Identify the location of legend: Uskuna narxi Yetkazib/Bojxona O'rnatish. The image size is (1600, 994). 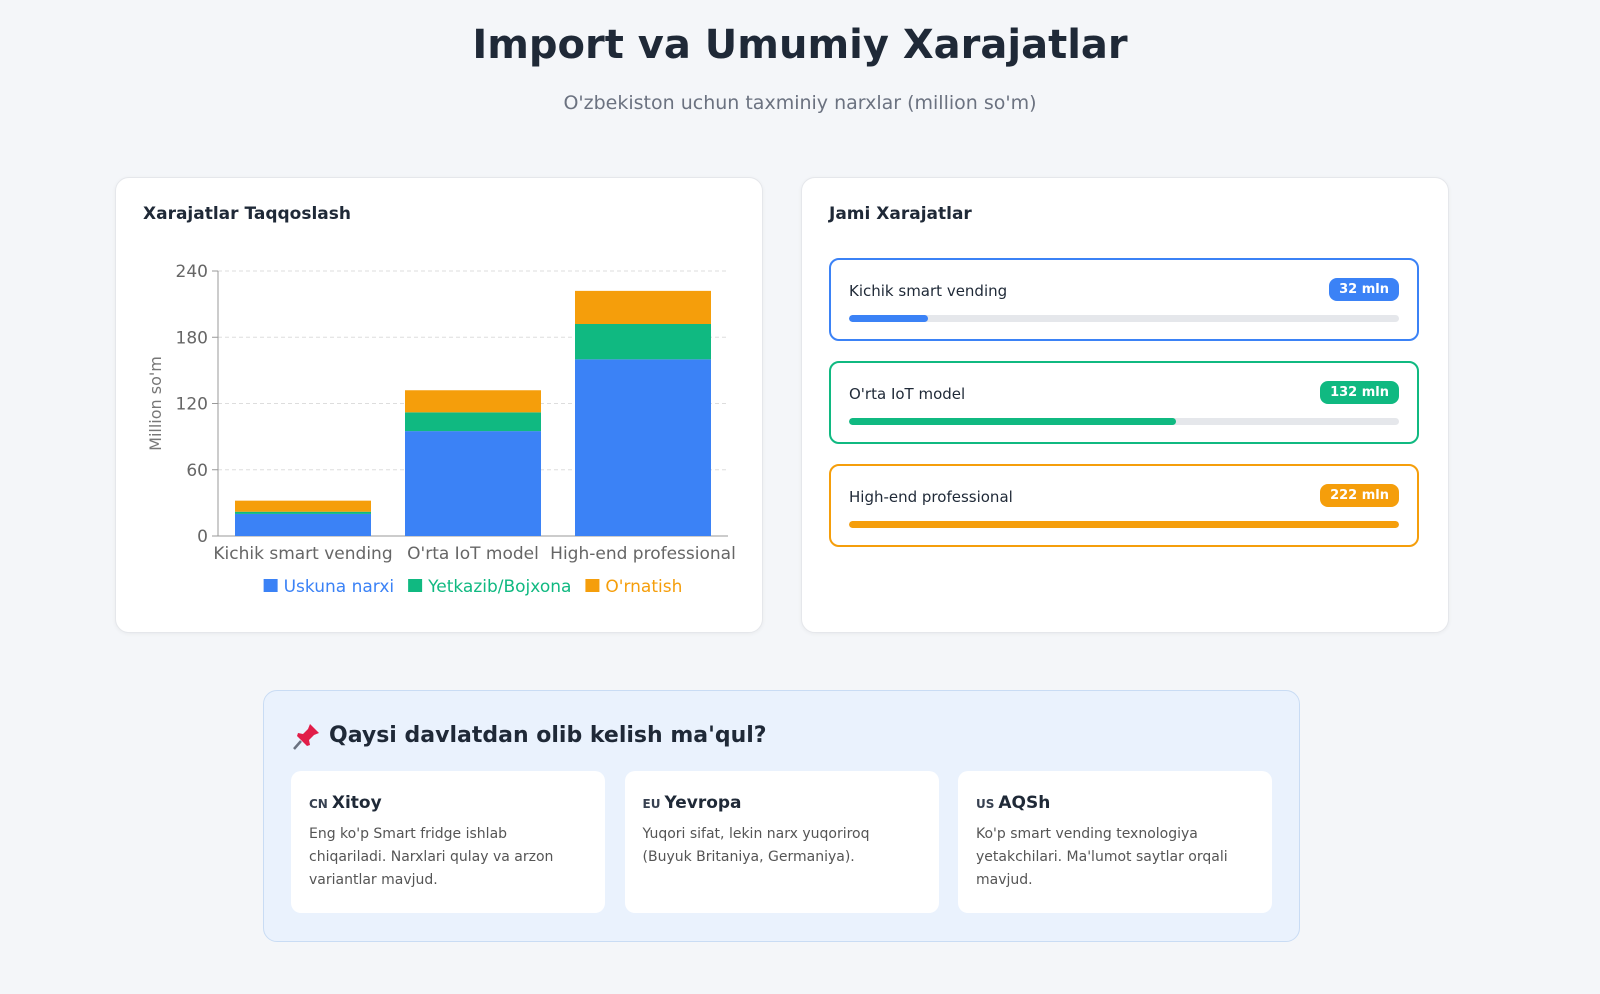
(472, 587).